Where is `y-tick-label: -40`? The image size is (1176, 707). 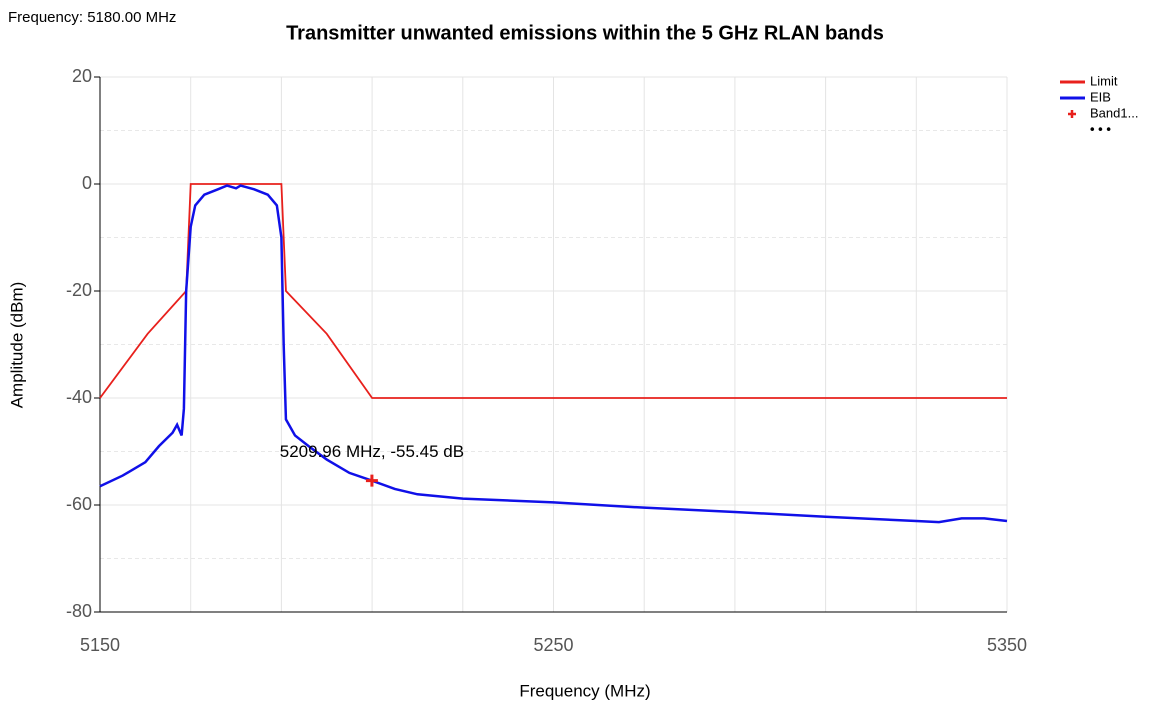 y-tick-label: -40 is located at coordinates (79, 397).